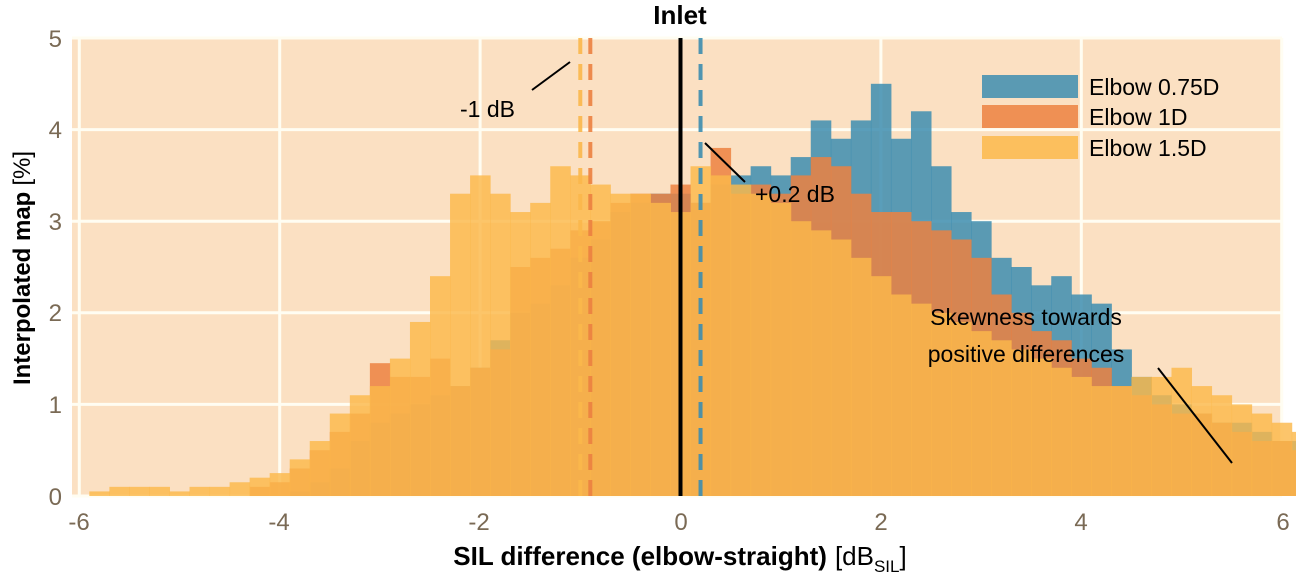 The image size is (1296, 583). Describe the element at coordinates (55, 313) in the screenshot. I see `y-tick-label: 2` at that location.